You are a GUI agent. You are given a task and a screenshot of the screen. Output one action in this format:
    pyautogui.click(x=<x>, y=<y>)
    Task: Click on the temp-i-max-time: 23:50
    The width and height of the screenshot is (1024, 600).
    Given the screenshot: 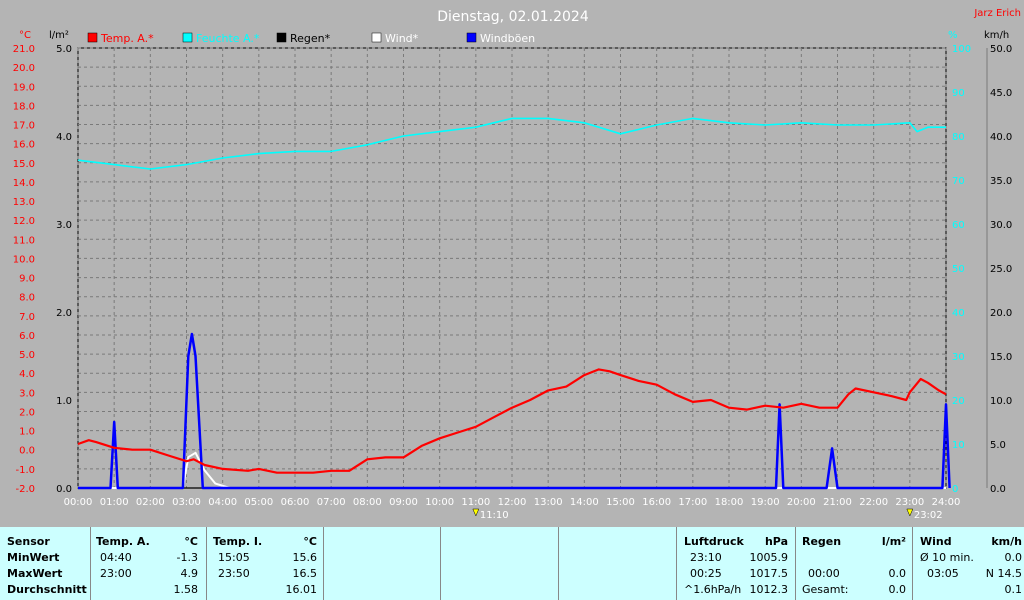 What is the action you would take?
    pyautogui.click(x=234, y=573)
    